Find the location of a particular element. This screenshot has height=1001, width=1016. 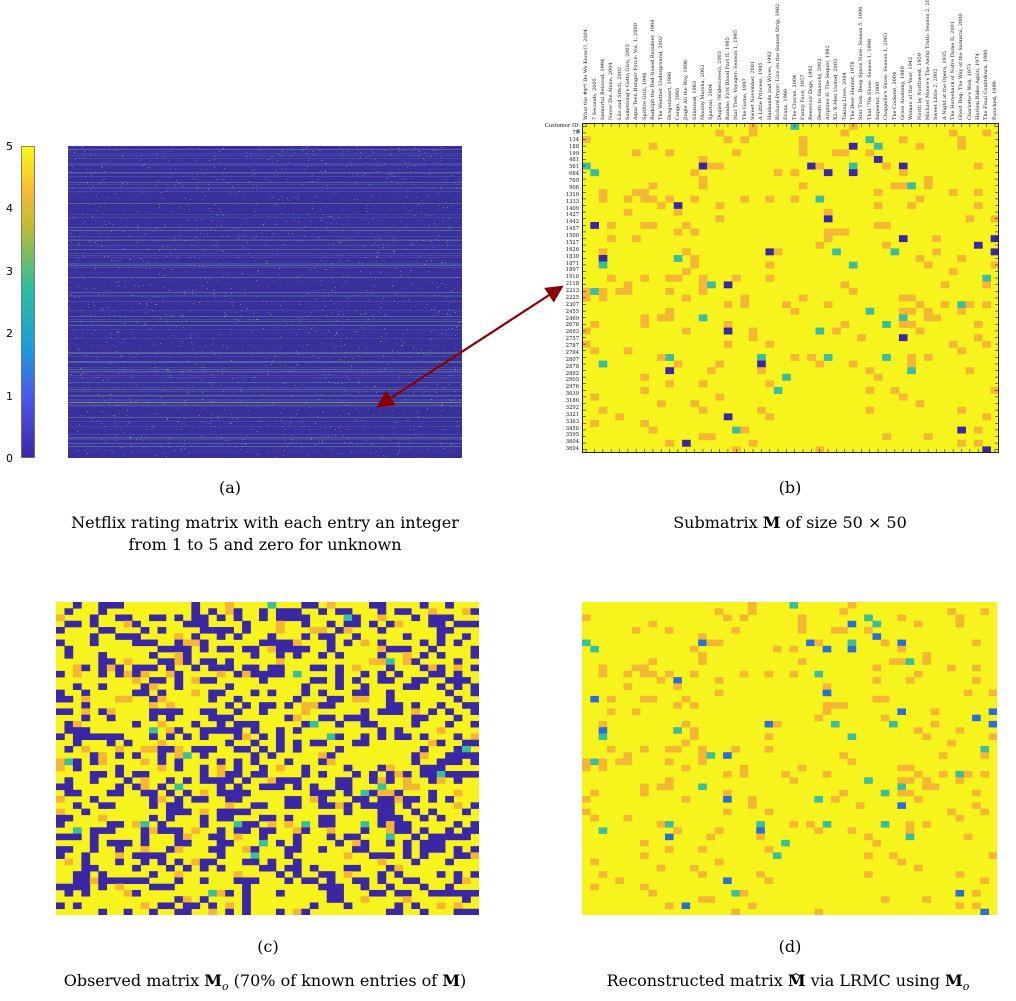

colorbar-tick: 4 is located at coordinates (9, 209).